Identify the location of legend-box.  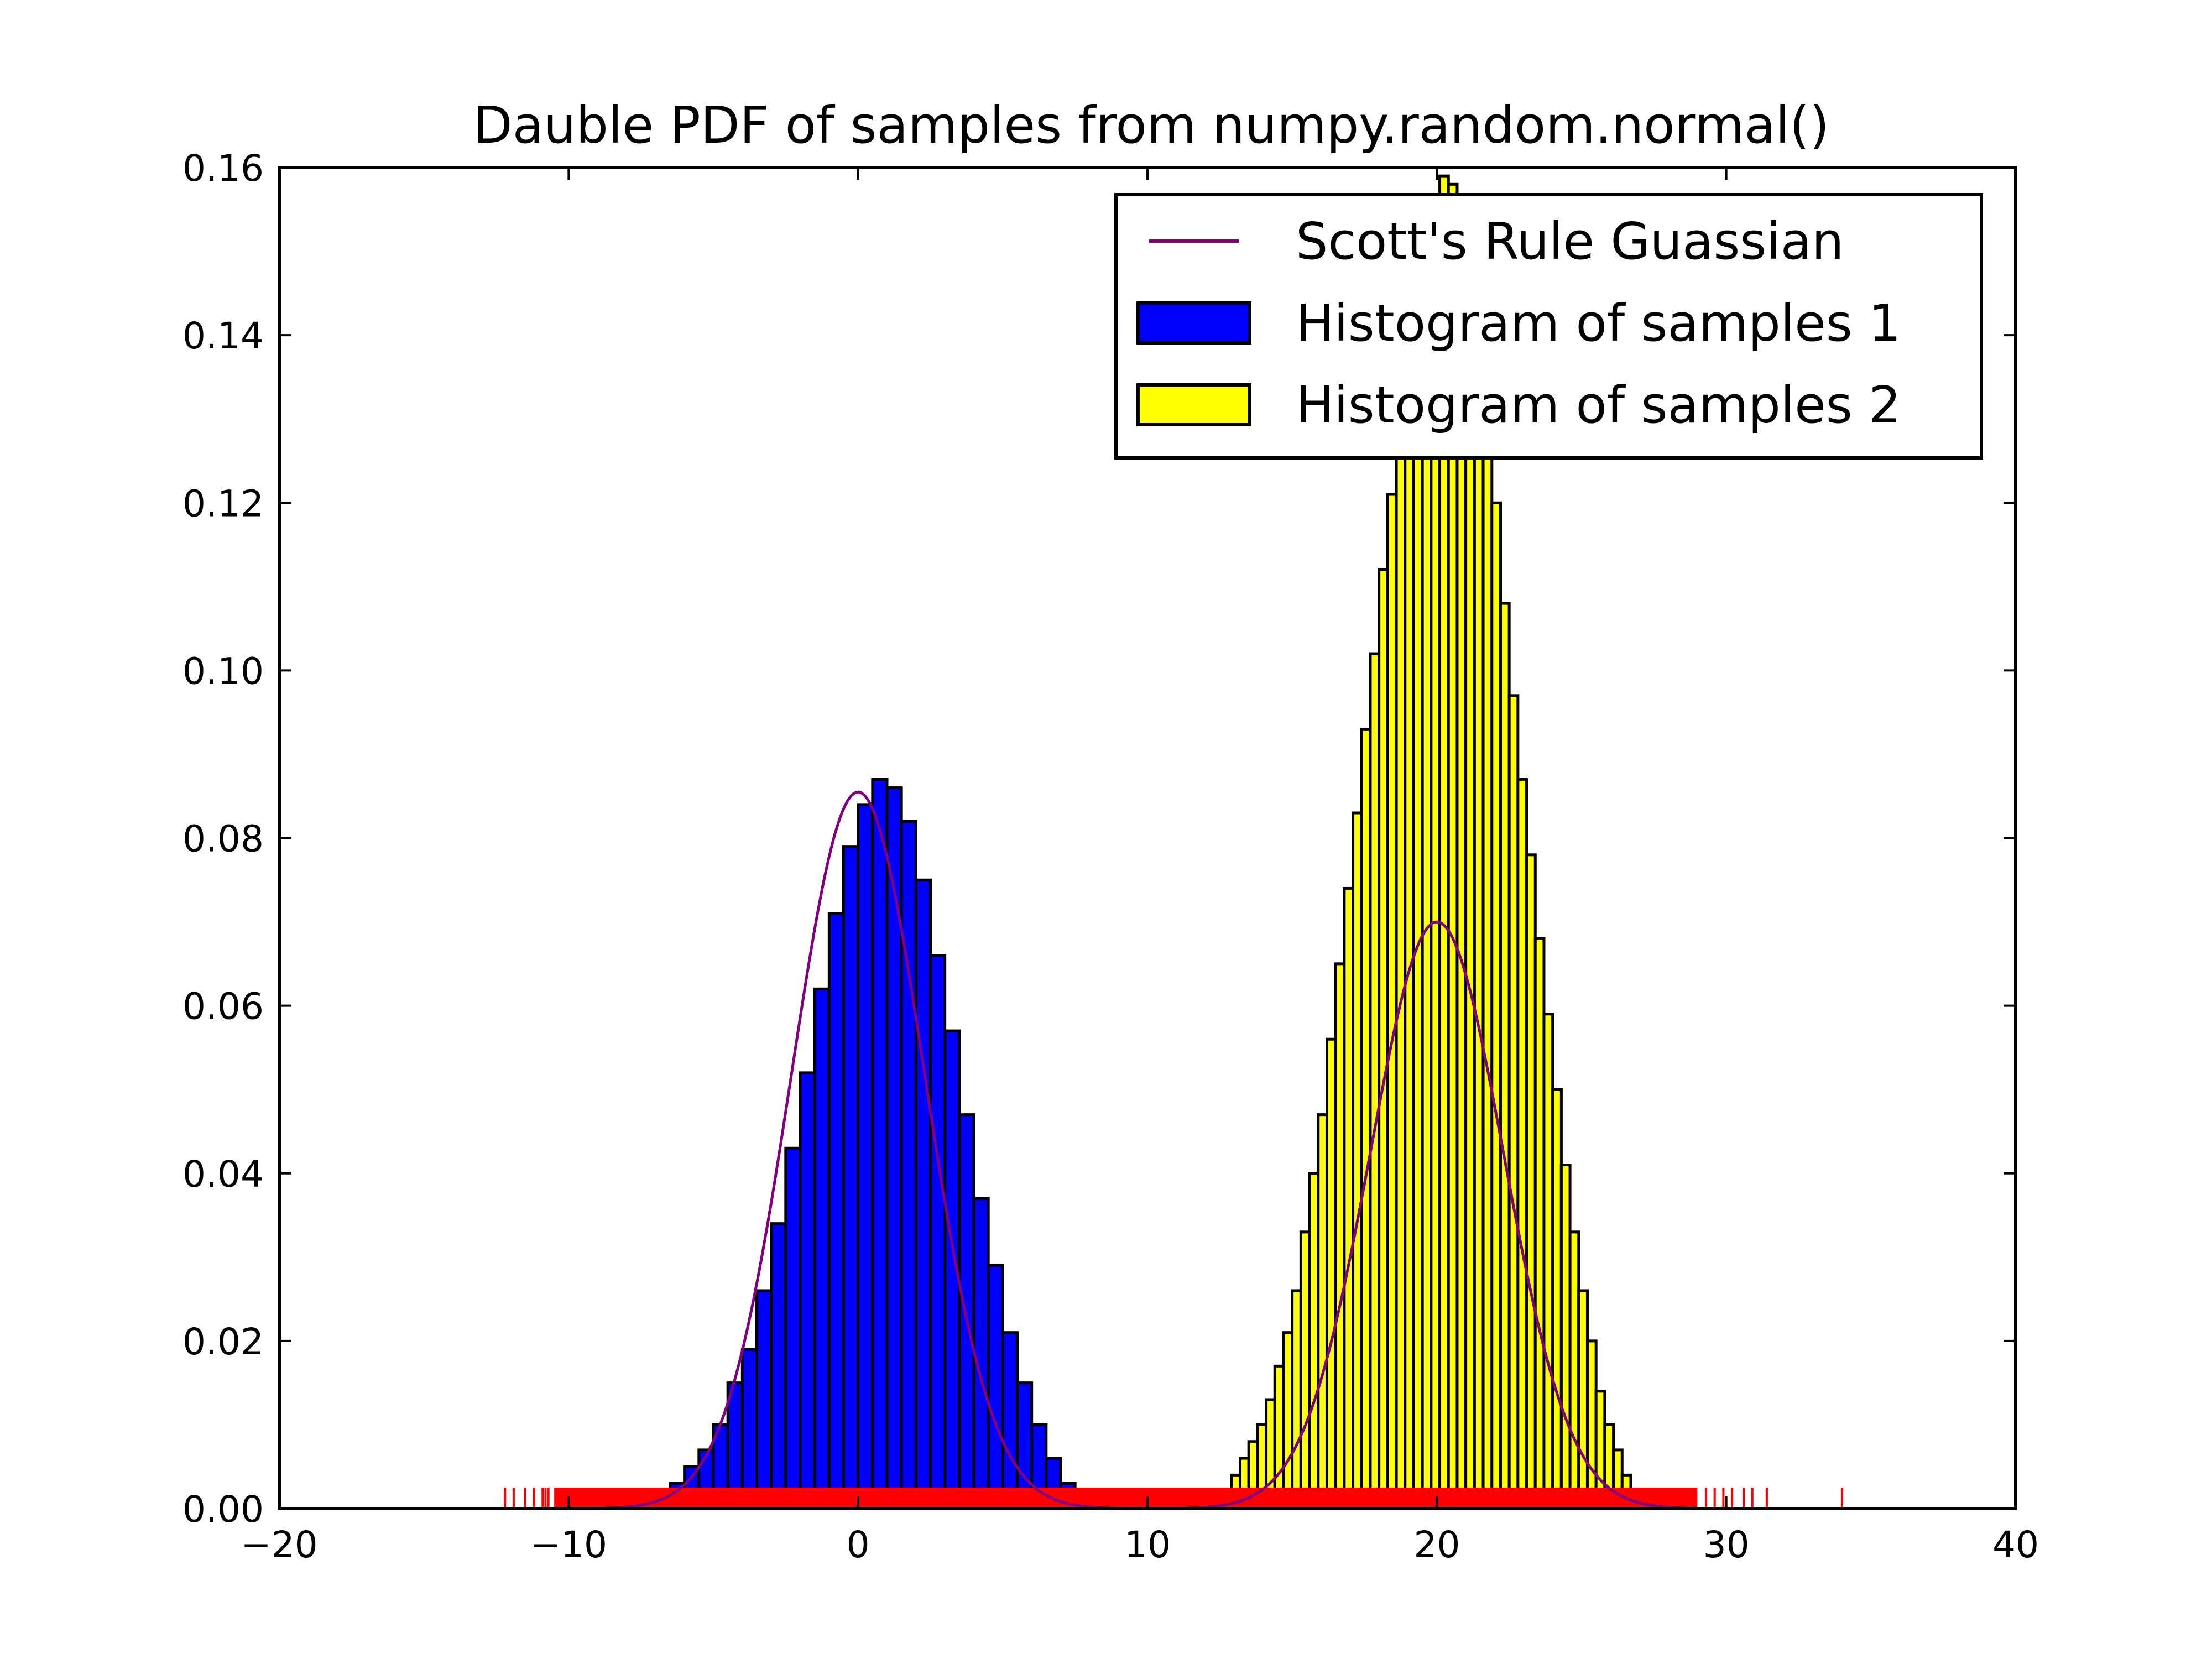
(1549, 327).